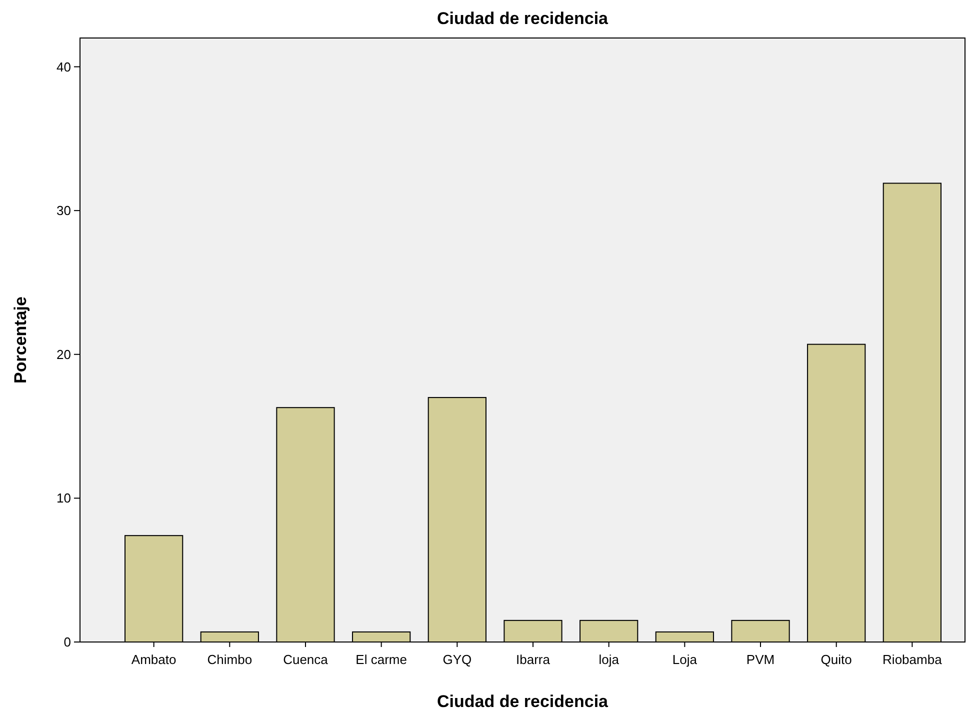 This screenshot has width=978, height=719. I want to click on x-axis-title: Ciudad de recidencia, so click(523, 701).